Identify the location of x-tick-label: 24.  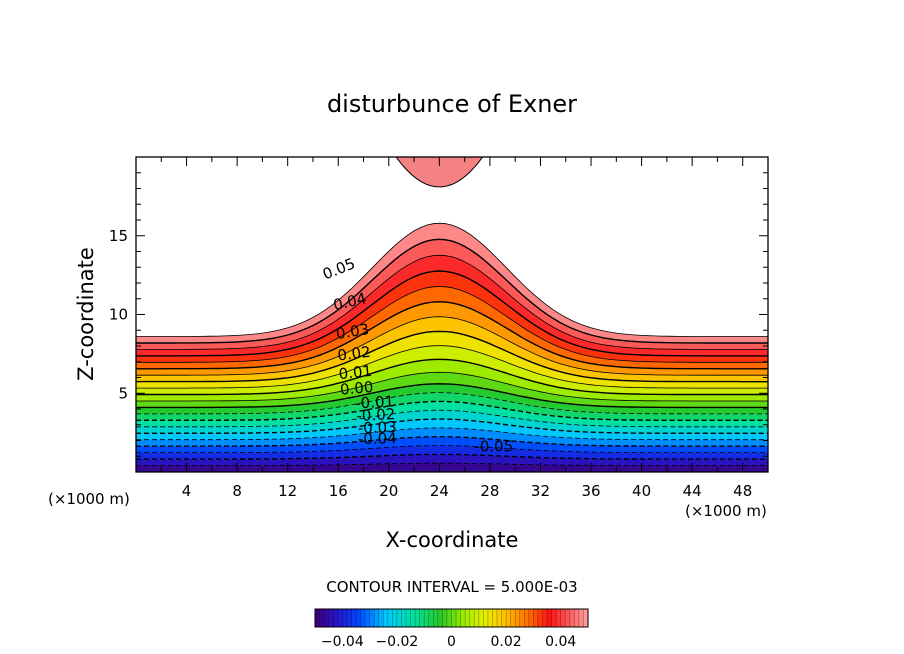
(439, 491).